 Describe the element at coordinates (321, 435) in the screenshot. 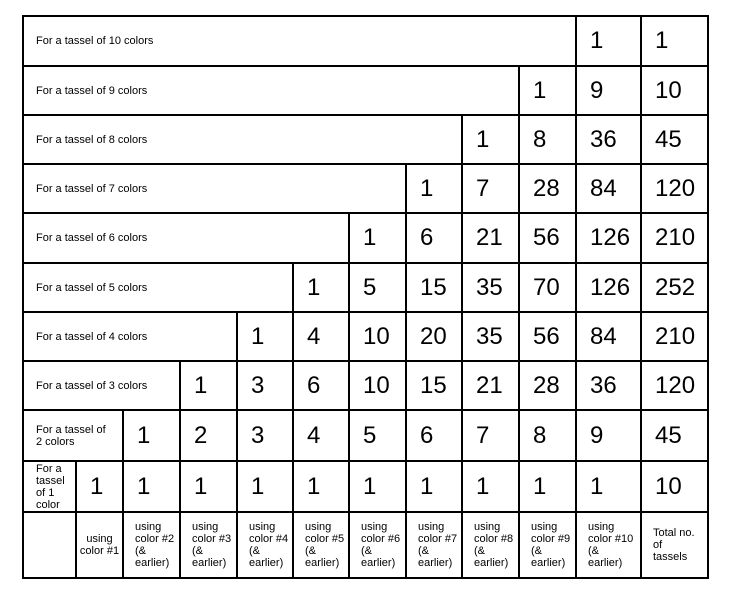

I see `value-cell: 4` at that location.